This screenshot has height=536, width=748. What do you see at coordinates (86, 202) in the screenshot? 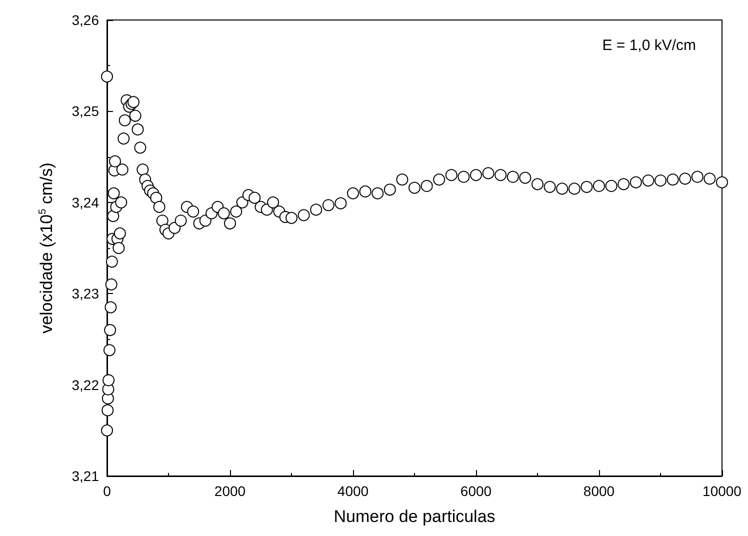
I see `y-tick-label: 3,24` at bounding box center [86, 202].